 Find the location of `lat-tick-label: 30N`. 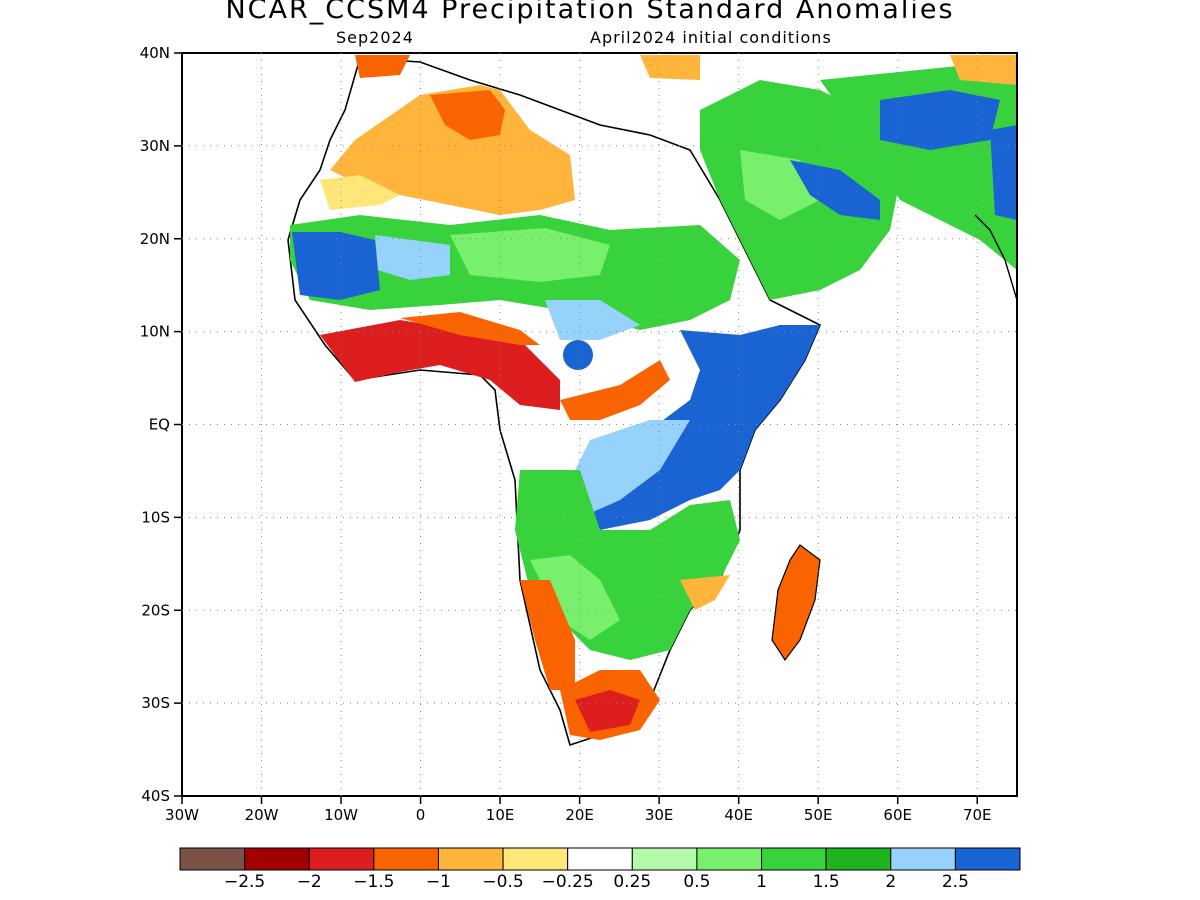

lat-tick-label: 30N is located at coordinates (155, 146).